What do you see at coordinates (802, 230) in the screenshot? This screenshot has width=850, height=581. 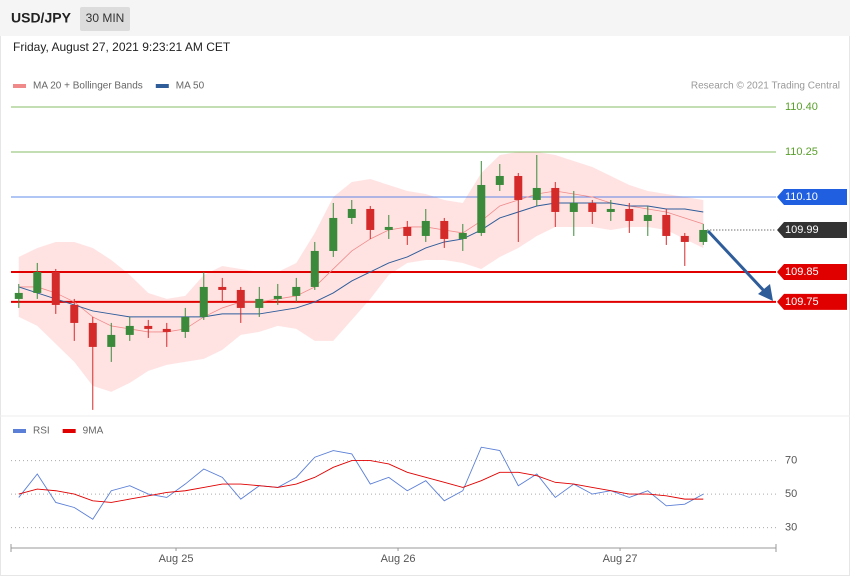 I see `level-label: 109.99` at bounding box center [802, 230].